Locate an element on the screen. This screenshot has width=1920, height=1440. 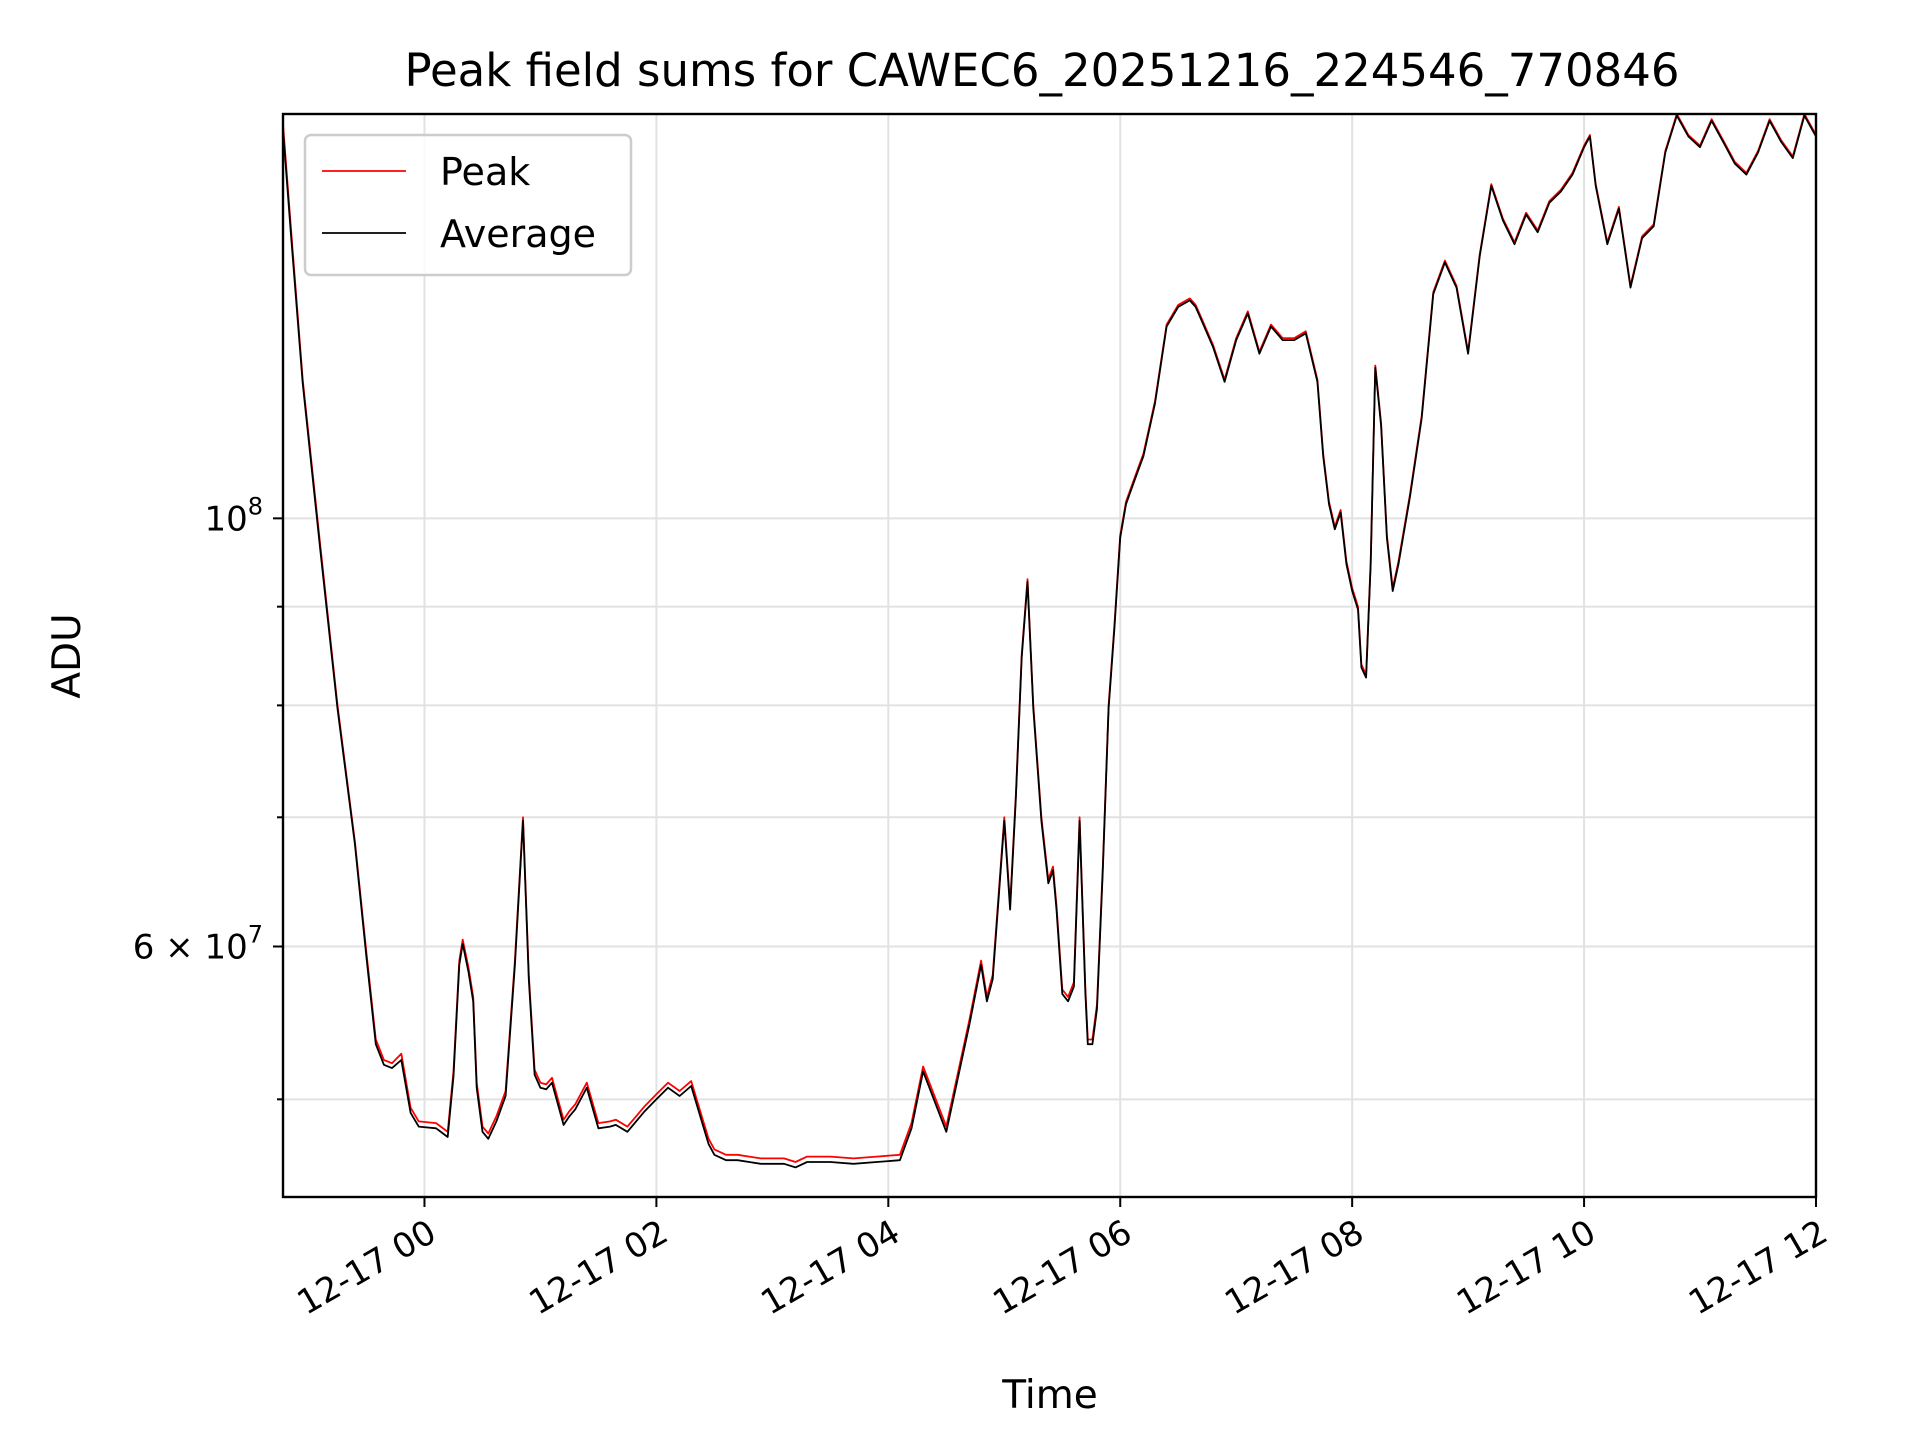
legend: Peak Average is located at coordinates (468, 205).